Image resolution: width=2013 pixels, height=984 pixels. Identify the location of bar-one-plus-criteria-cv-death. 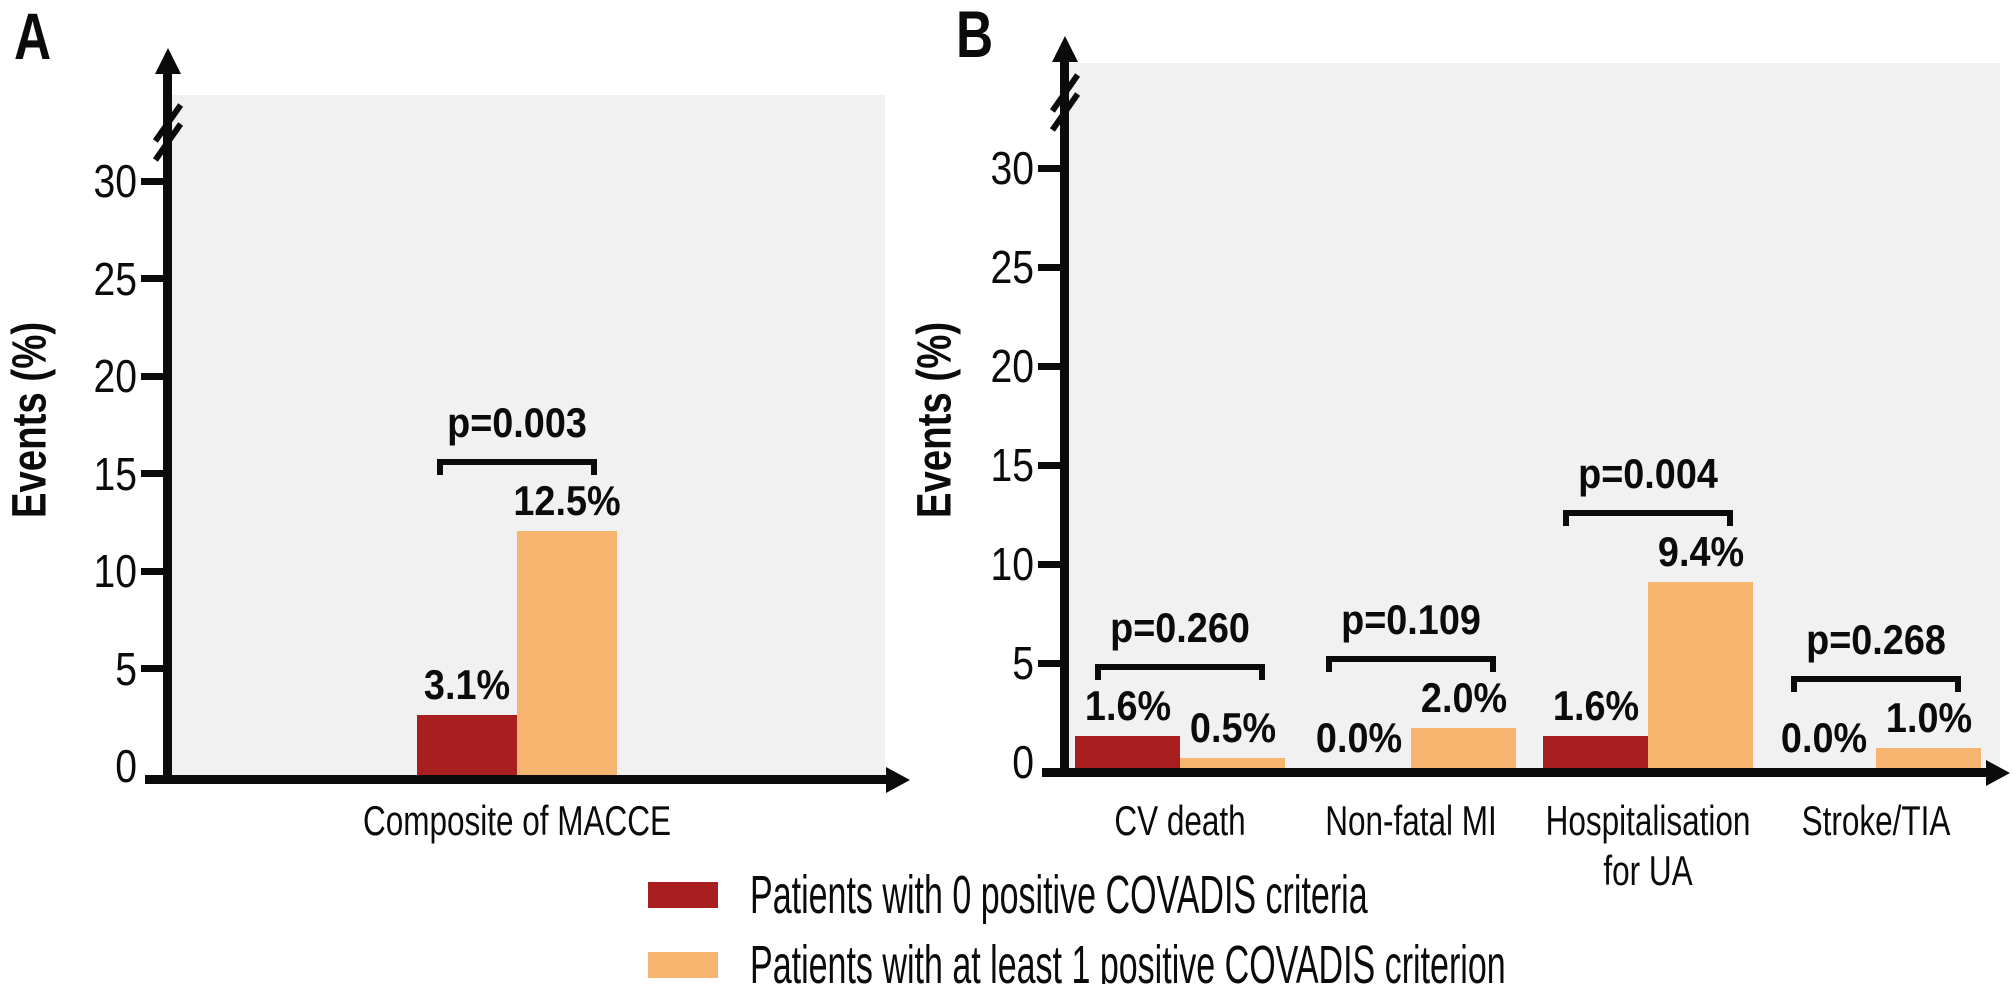
(1232, 763).